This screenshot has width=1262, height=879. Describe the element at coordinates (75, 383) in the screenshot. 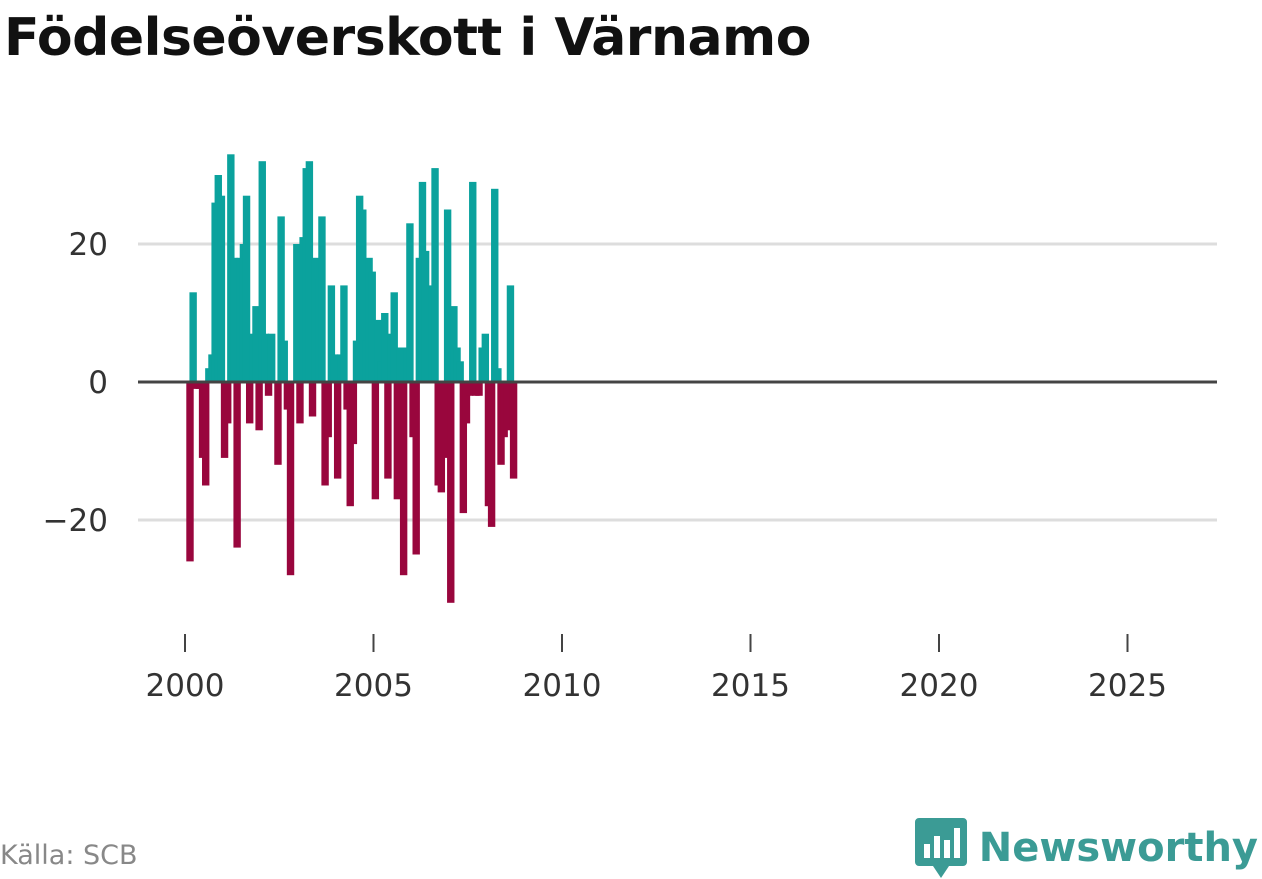

I see `y-axis: −20 0 20` at that location.